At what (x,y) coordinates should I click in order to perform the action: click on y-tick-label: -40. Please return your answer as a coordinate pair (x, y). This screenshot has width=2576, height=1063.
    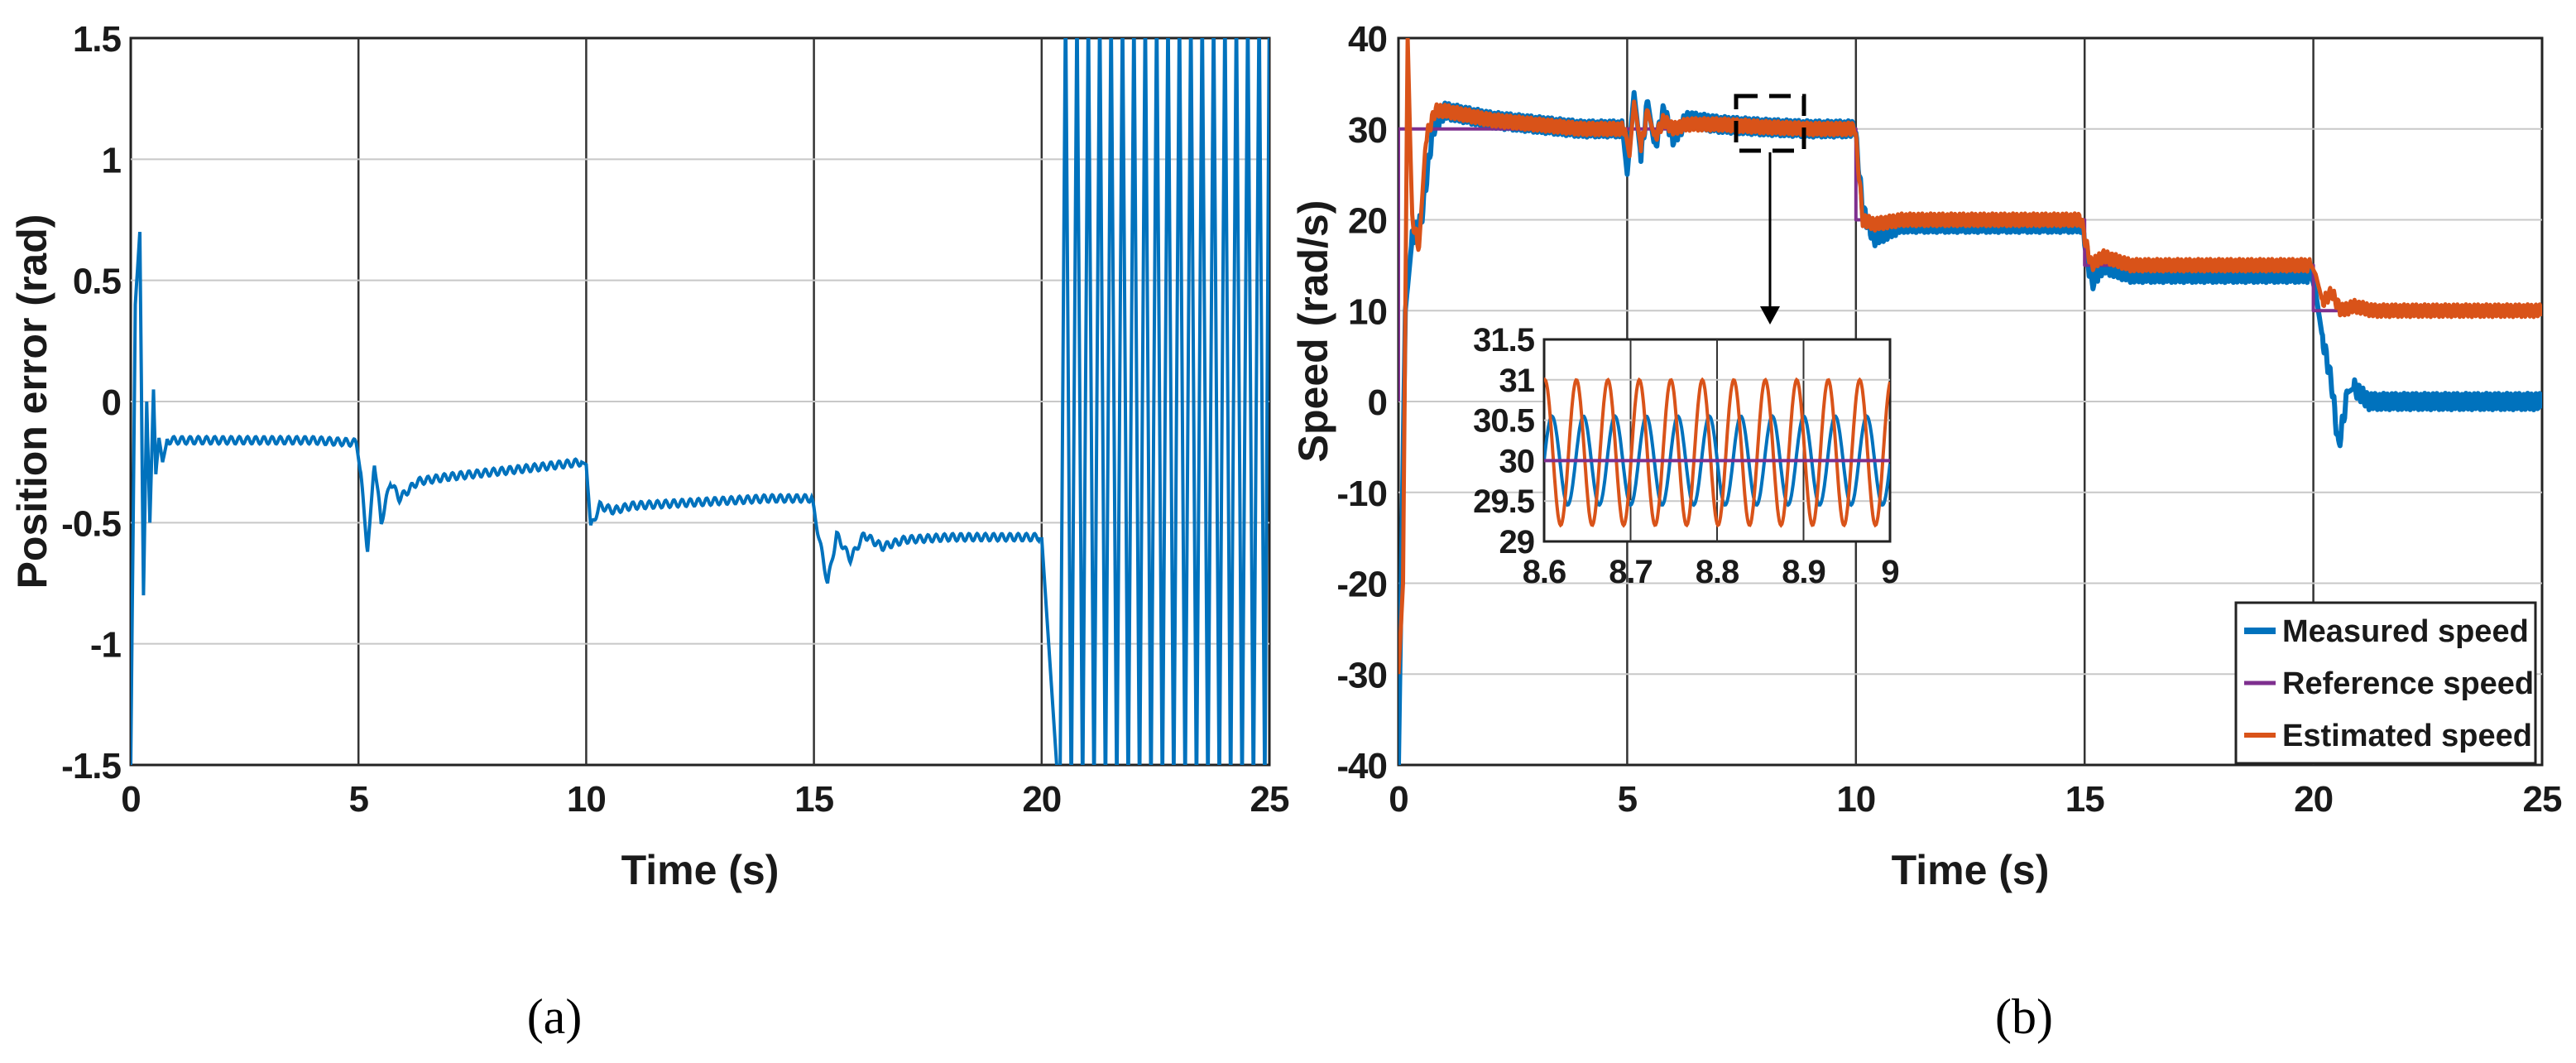
    Looking at the image, I should click on (1362, 766).